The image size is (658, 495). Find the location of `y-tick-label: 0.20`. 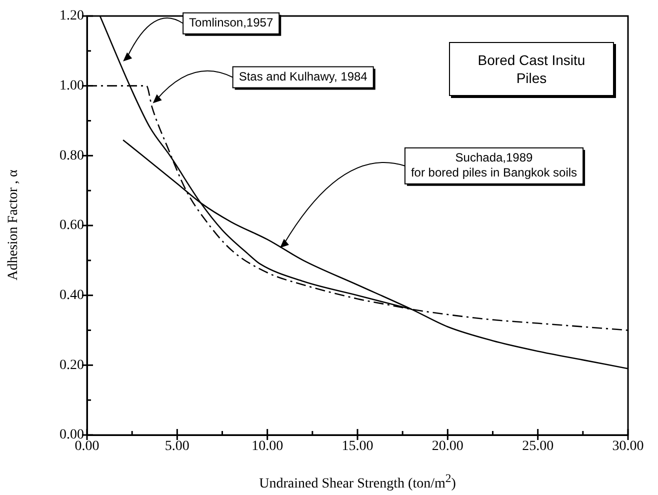

y-tick-label: 0.20 is located at coordinates (72, 365).